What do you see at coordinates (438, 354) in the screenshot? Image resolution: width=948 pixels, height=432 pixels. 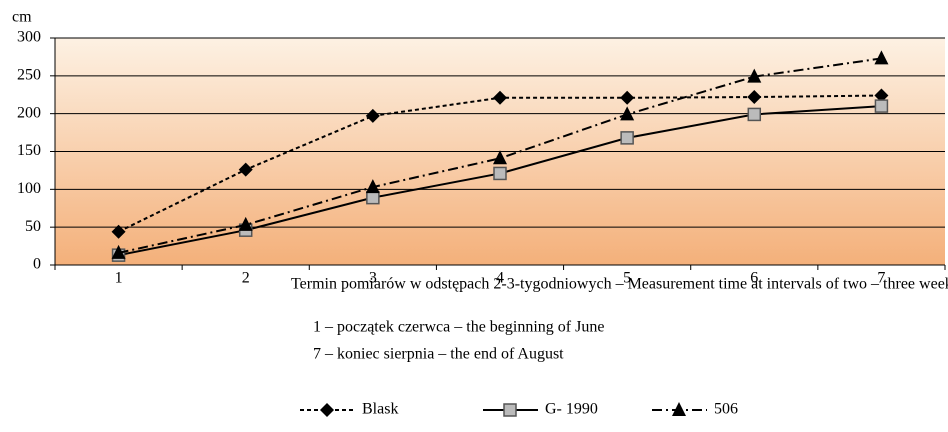 I see `note: 7 – koniec sierpnia – the end of August` at bounding box center [438, 354].